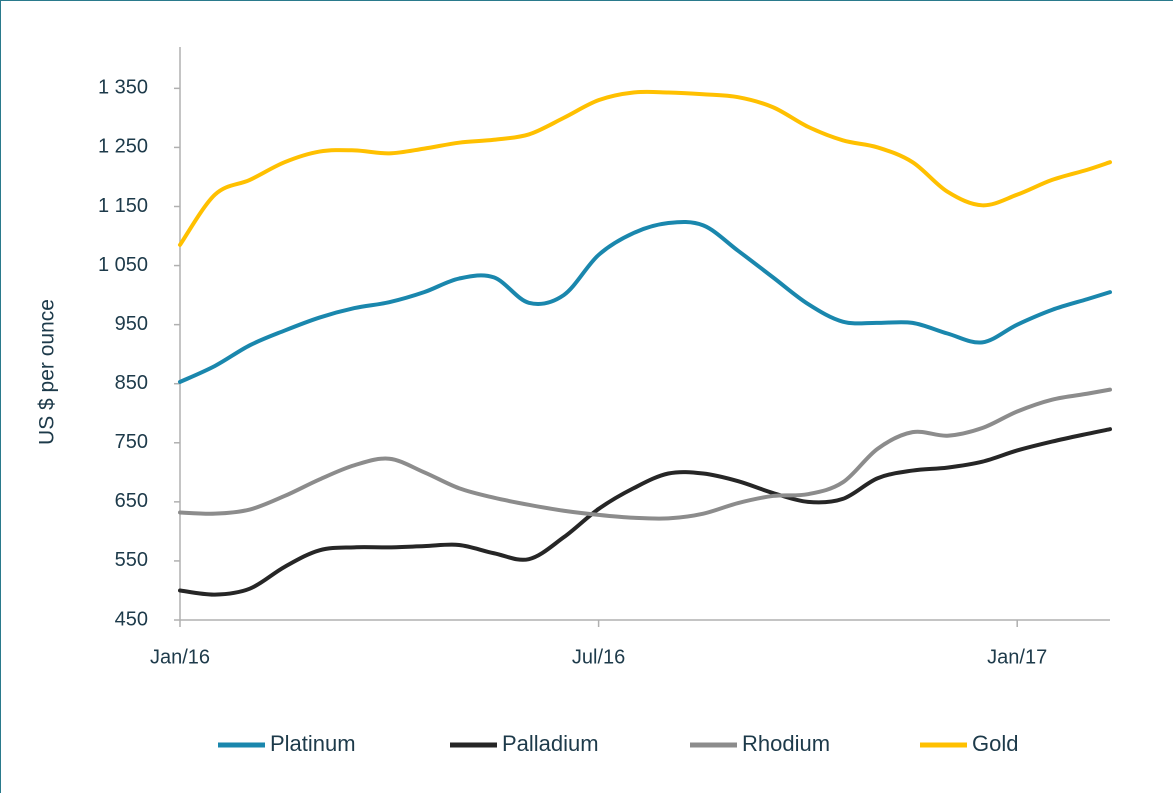 The height and width of the screenshot is (793, 1173). What do you see at coordinates (131, 619) in the screenshot?
I see `y-tick-label: 450` at bounding box center [131, 619].